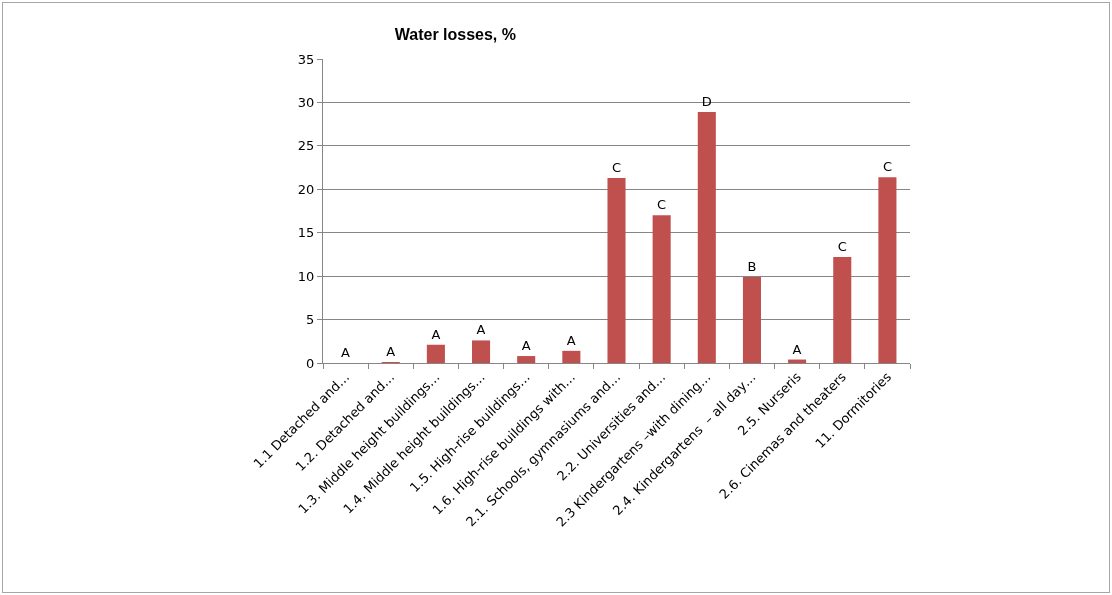 The height and width of the screenshot is (595, 1112). What do you see at coordinates (306, 146) in the screenshot?
I see `y-tick-label: 25` at bounding box center [306, 146].